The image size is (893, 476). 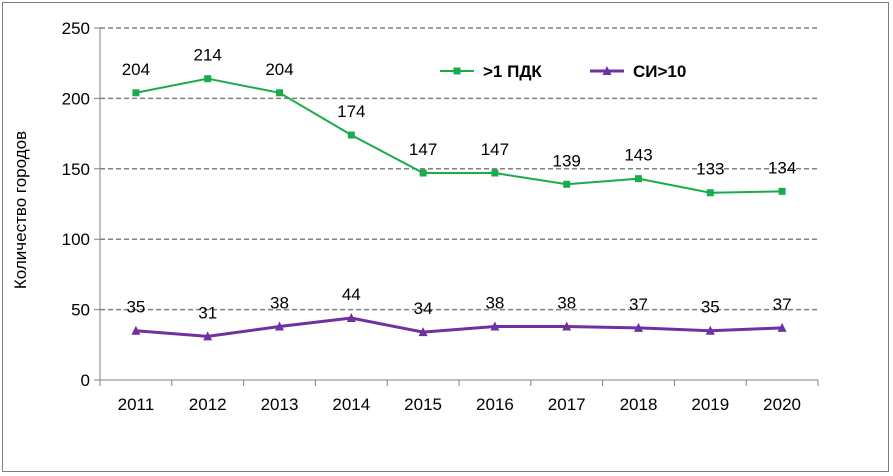 I want to click on y-tick-label: 150, so click(x=76, y=169).